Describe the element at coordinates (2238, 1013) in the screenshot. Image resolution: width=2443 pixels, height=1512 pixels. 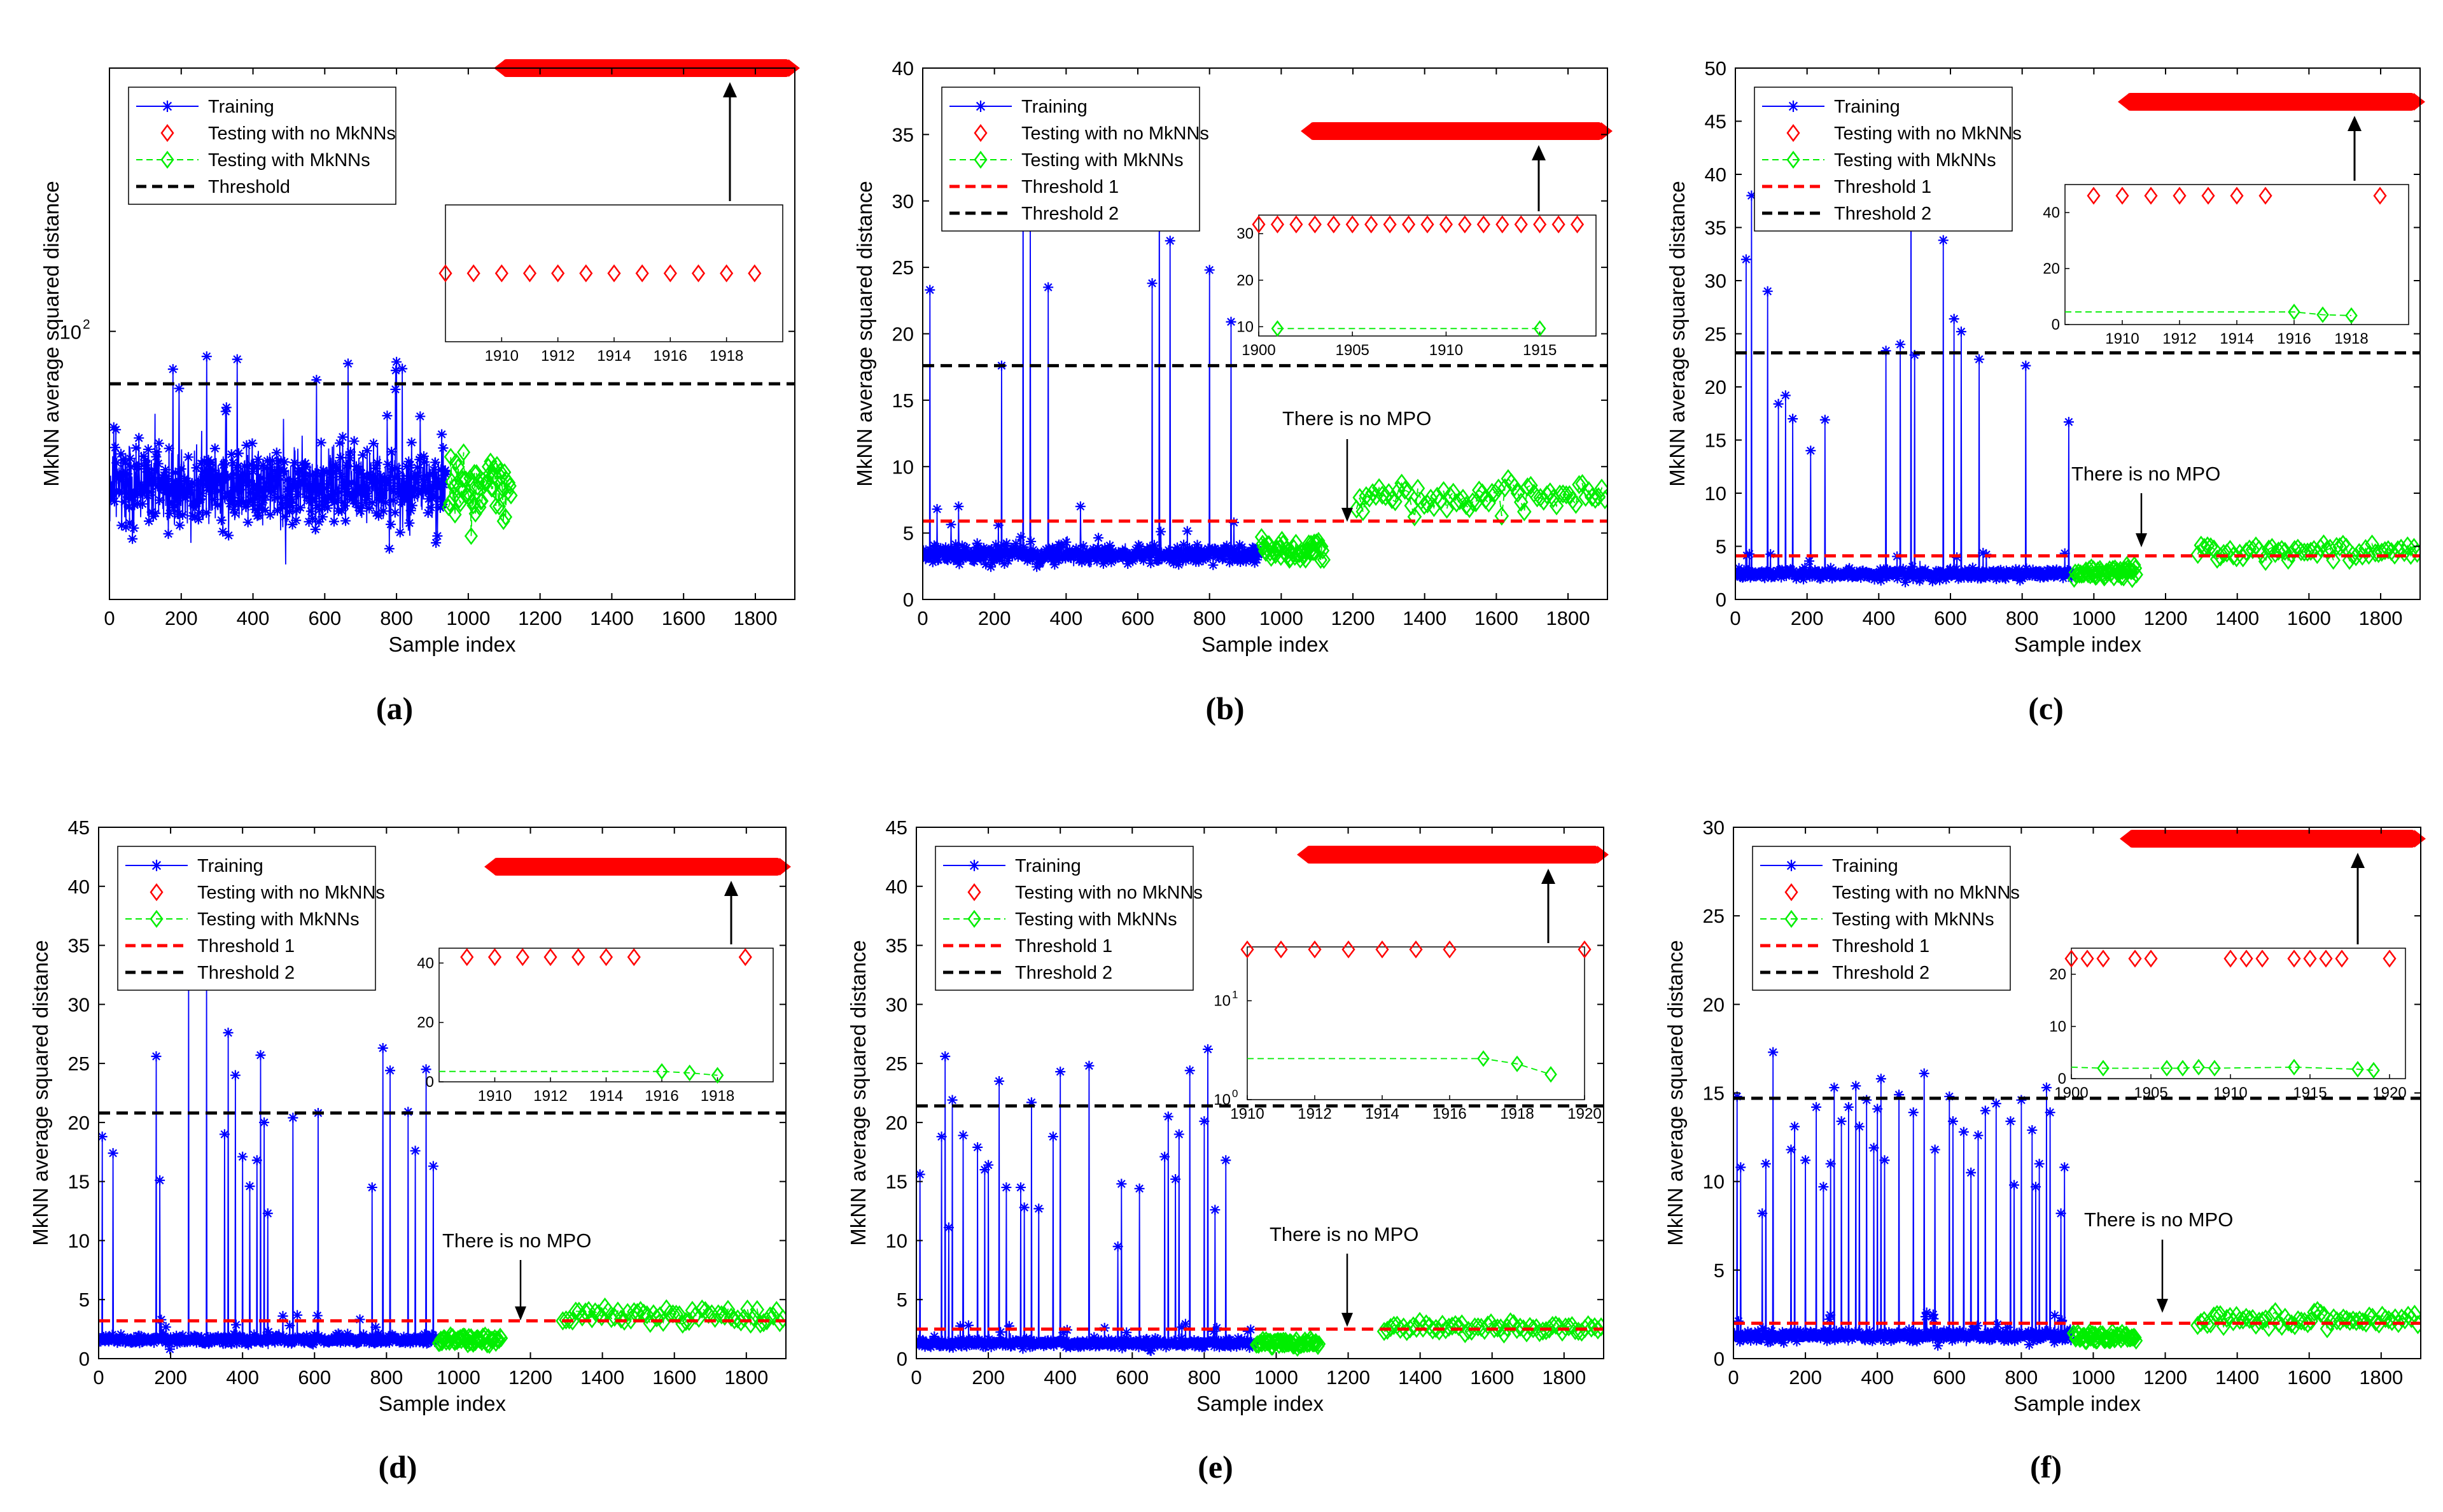
I see `inset-box` at that location.